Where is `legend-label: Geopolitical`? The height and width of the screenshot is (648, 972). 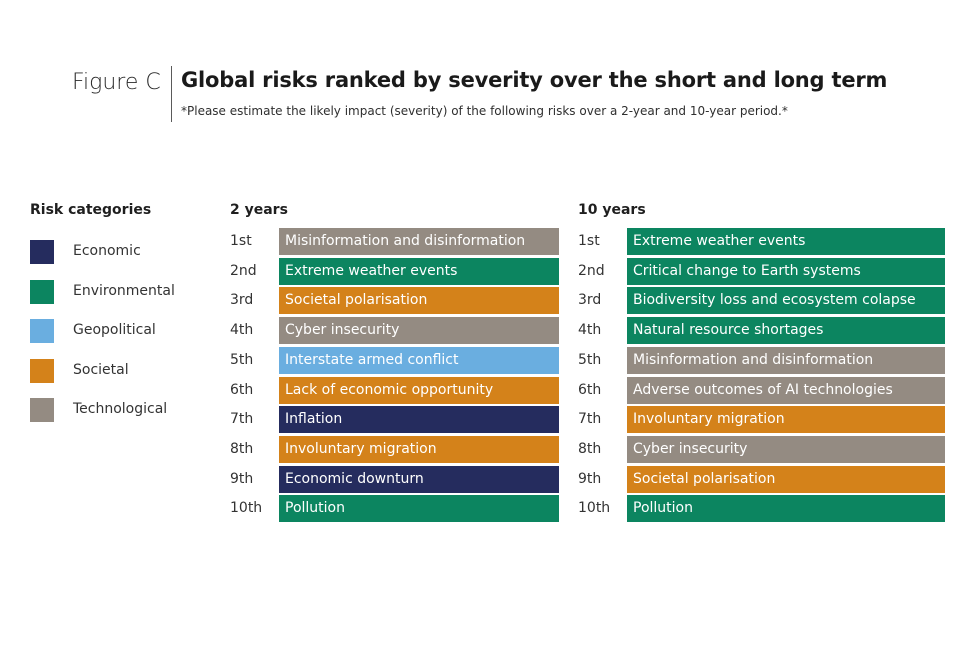
legend-label: Geopolitical is located at coordinates (114, 330).